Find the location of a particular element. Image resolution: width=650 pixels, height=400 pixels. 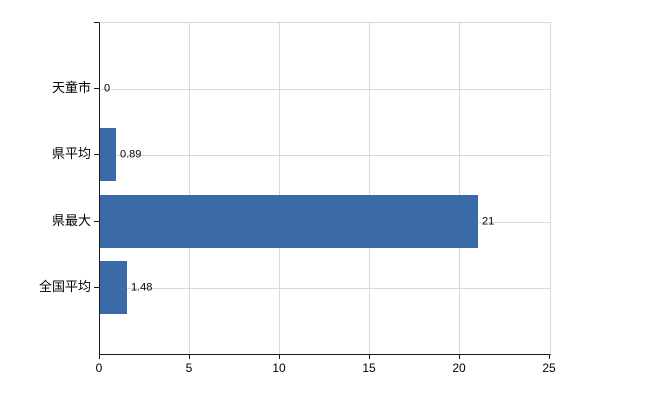

x-tick-label: 5 is located at coordinates (189, 368).